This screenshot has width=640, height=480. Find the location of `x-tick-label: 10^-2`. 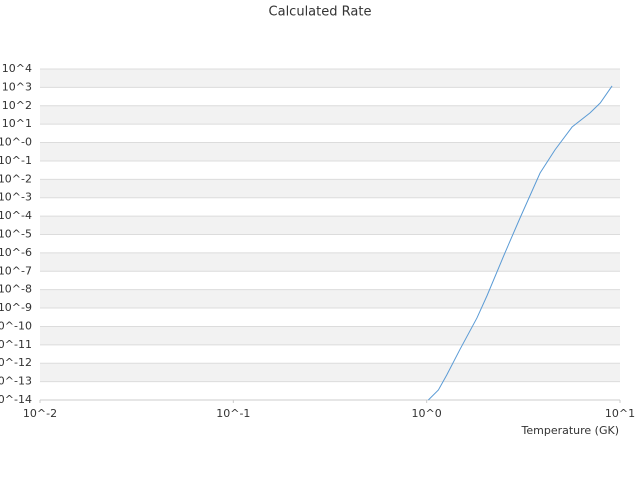

x-tick-label: 10^-2 is located at coordinates (40, 413).